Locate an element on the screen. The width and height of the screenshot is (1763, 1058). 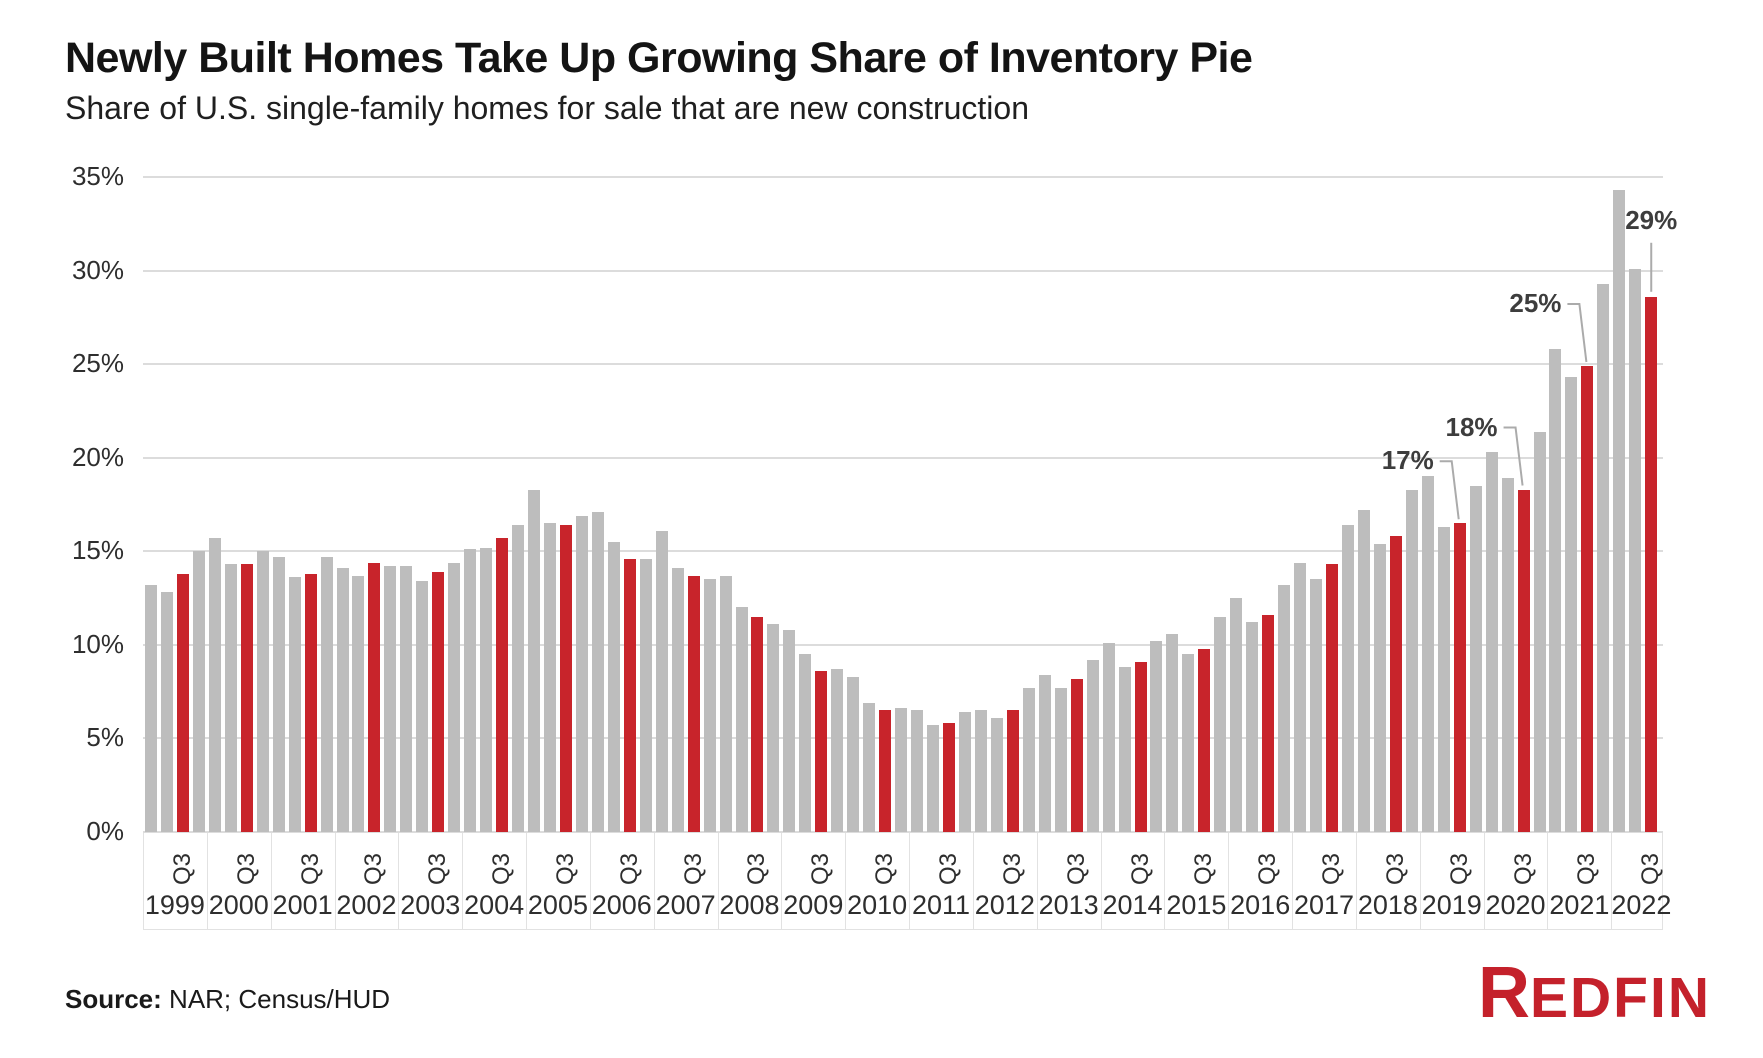
x-axis-year-label-2002: 2002 is located at coordinates (366, 905).